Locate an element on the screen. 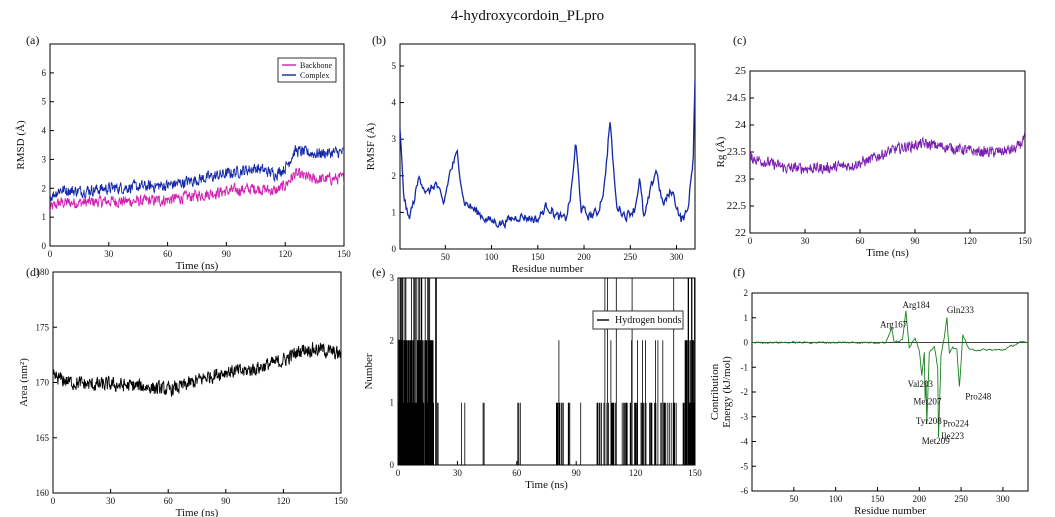 This screenshot has width=1055, height=517. hbond-bars is located at coordinates (546, 371).